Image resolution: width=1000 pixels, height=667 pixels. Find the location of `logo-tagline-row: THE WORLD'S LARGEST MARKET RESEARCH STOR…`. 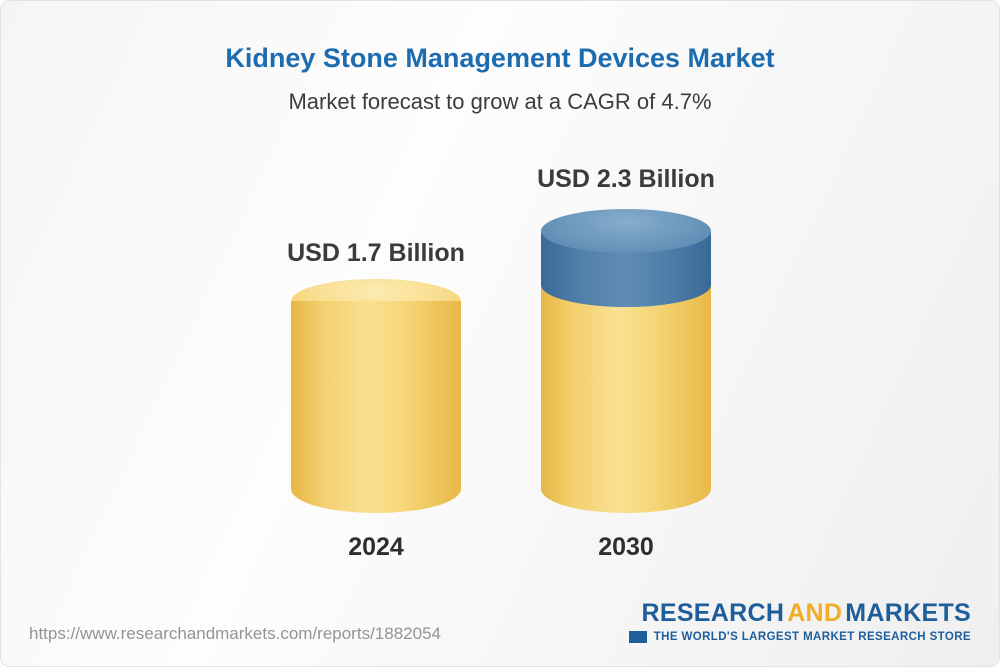

logo-tagline-row: THE WORLD'S LARGEST MARKET RESEARCH STOR… is located at coordinates (799, 637).